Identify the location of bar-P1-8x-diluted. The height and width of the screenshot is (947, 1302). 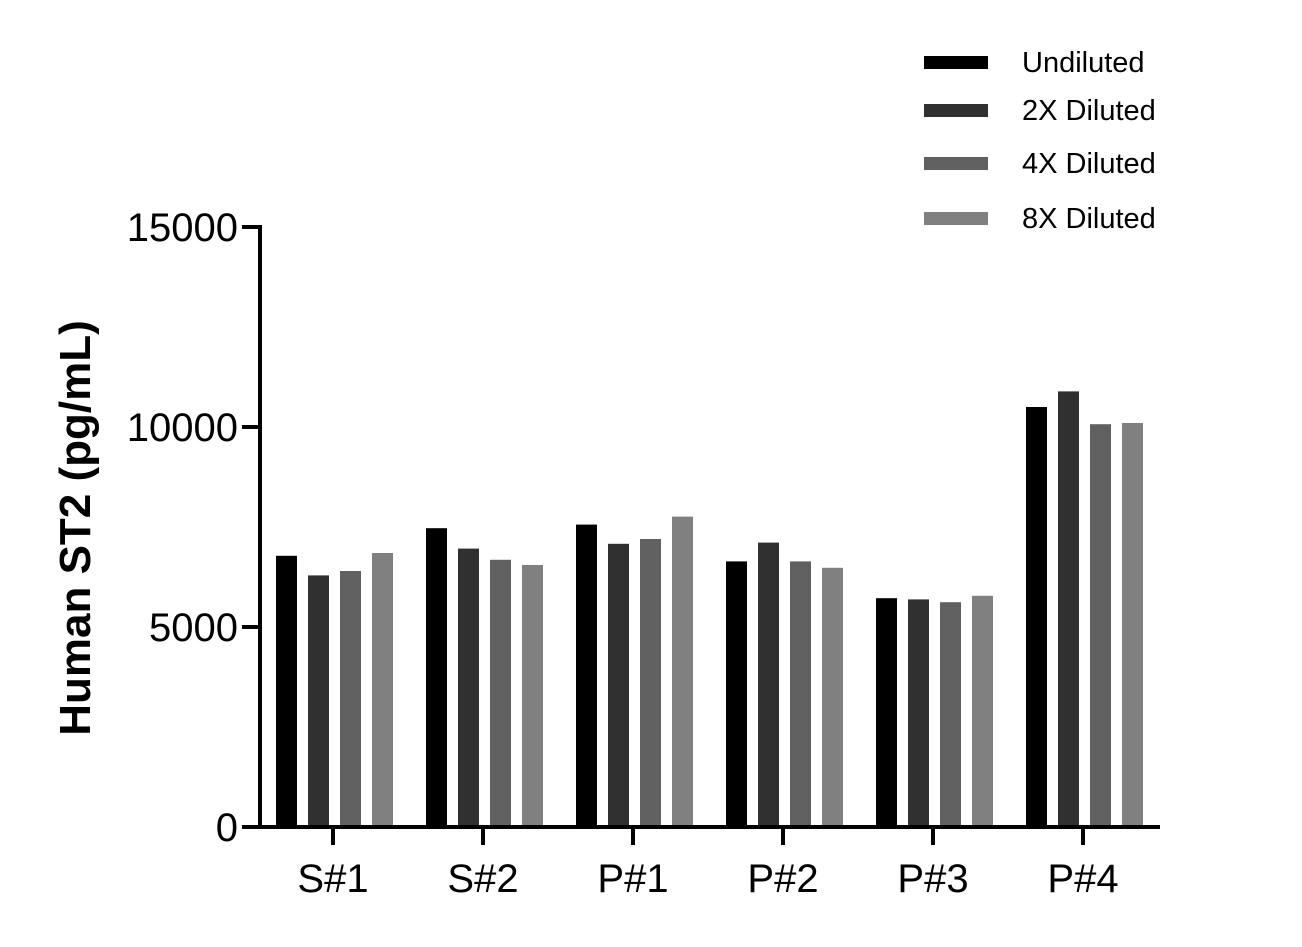
(682, 671).